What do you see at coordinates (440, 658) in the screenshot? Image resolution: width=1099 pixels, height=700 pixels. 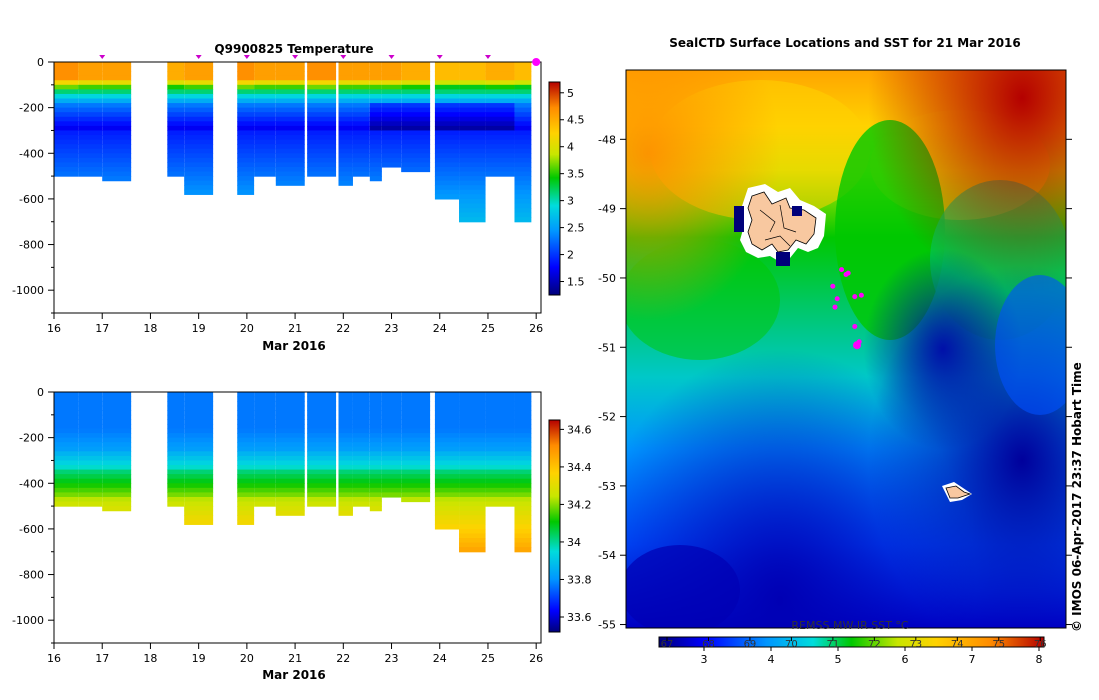 I see `x-tick-label: 24` at bounding box center [440, 658].